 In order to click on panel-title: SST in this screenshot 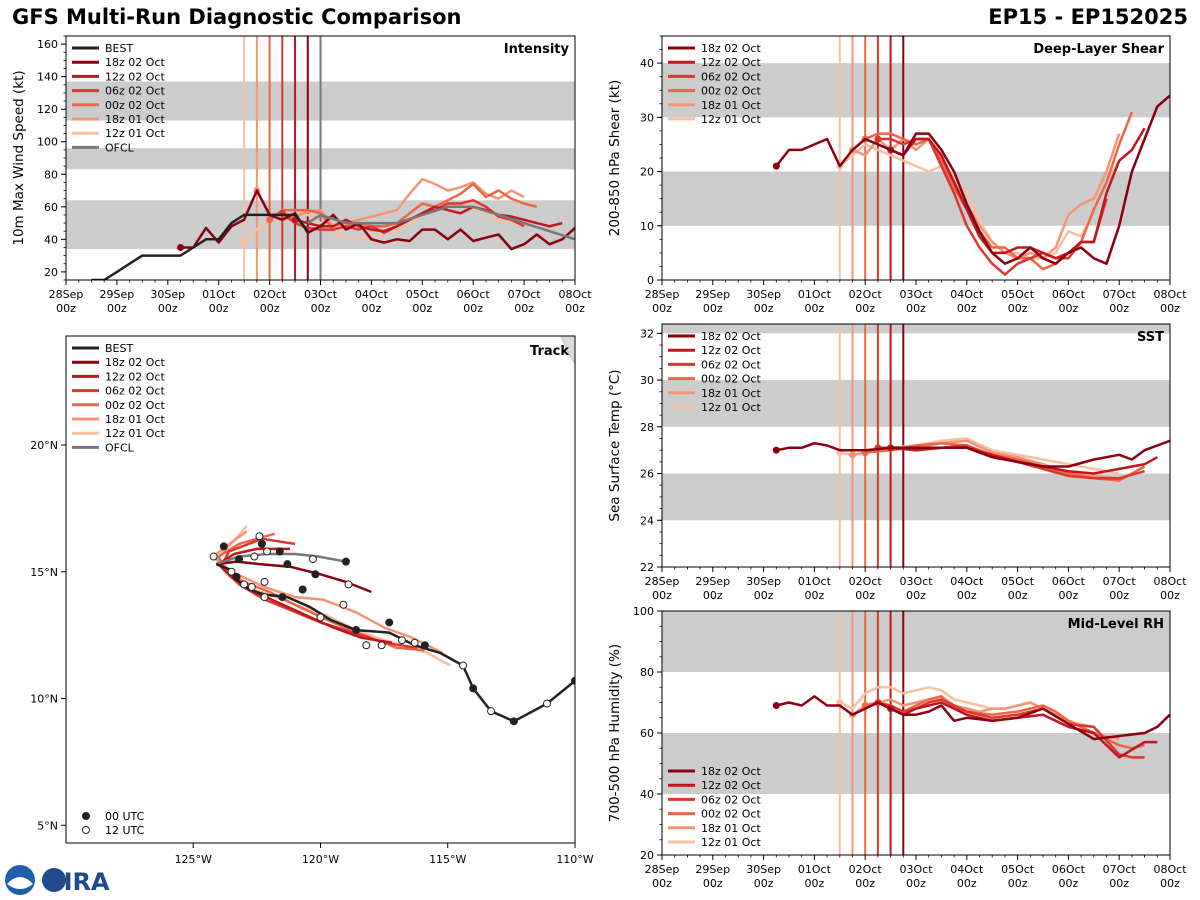, I will do `click(1150, 337)`.